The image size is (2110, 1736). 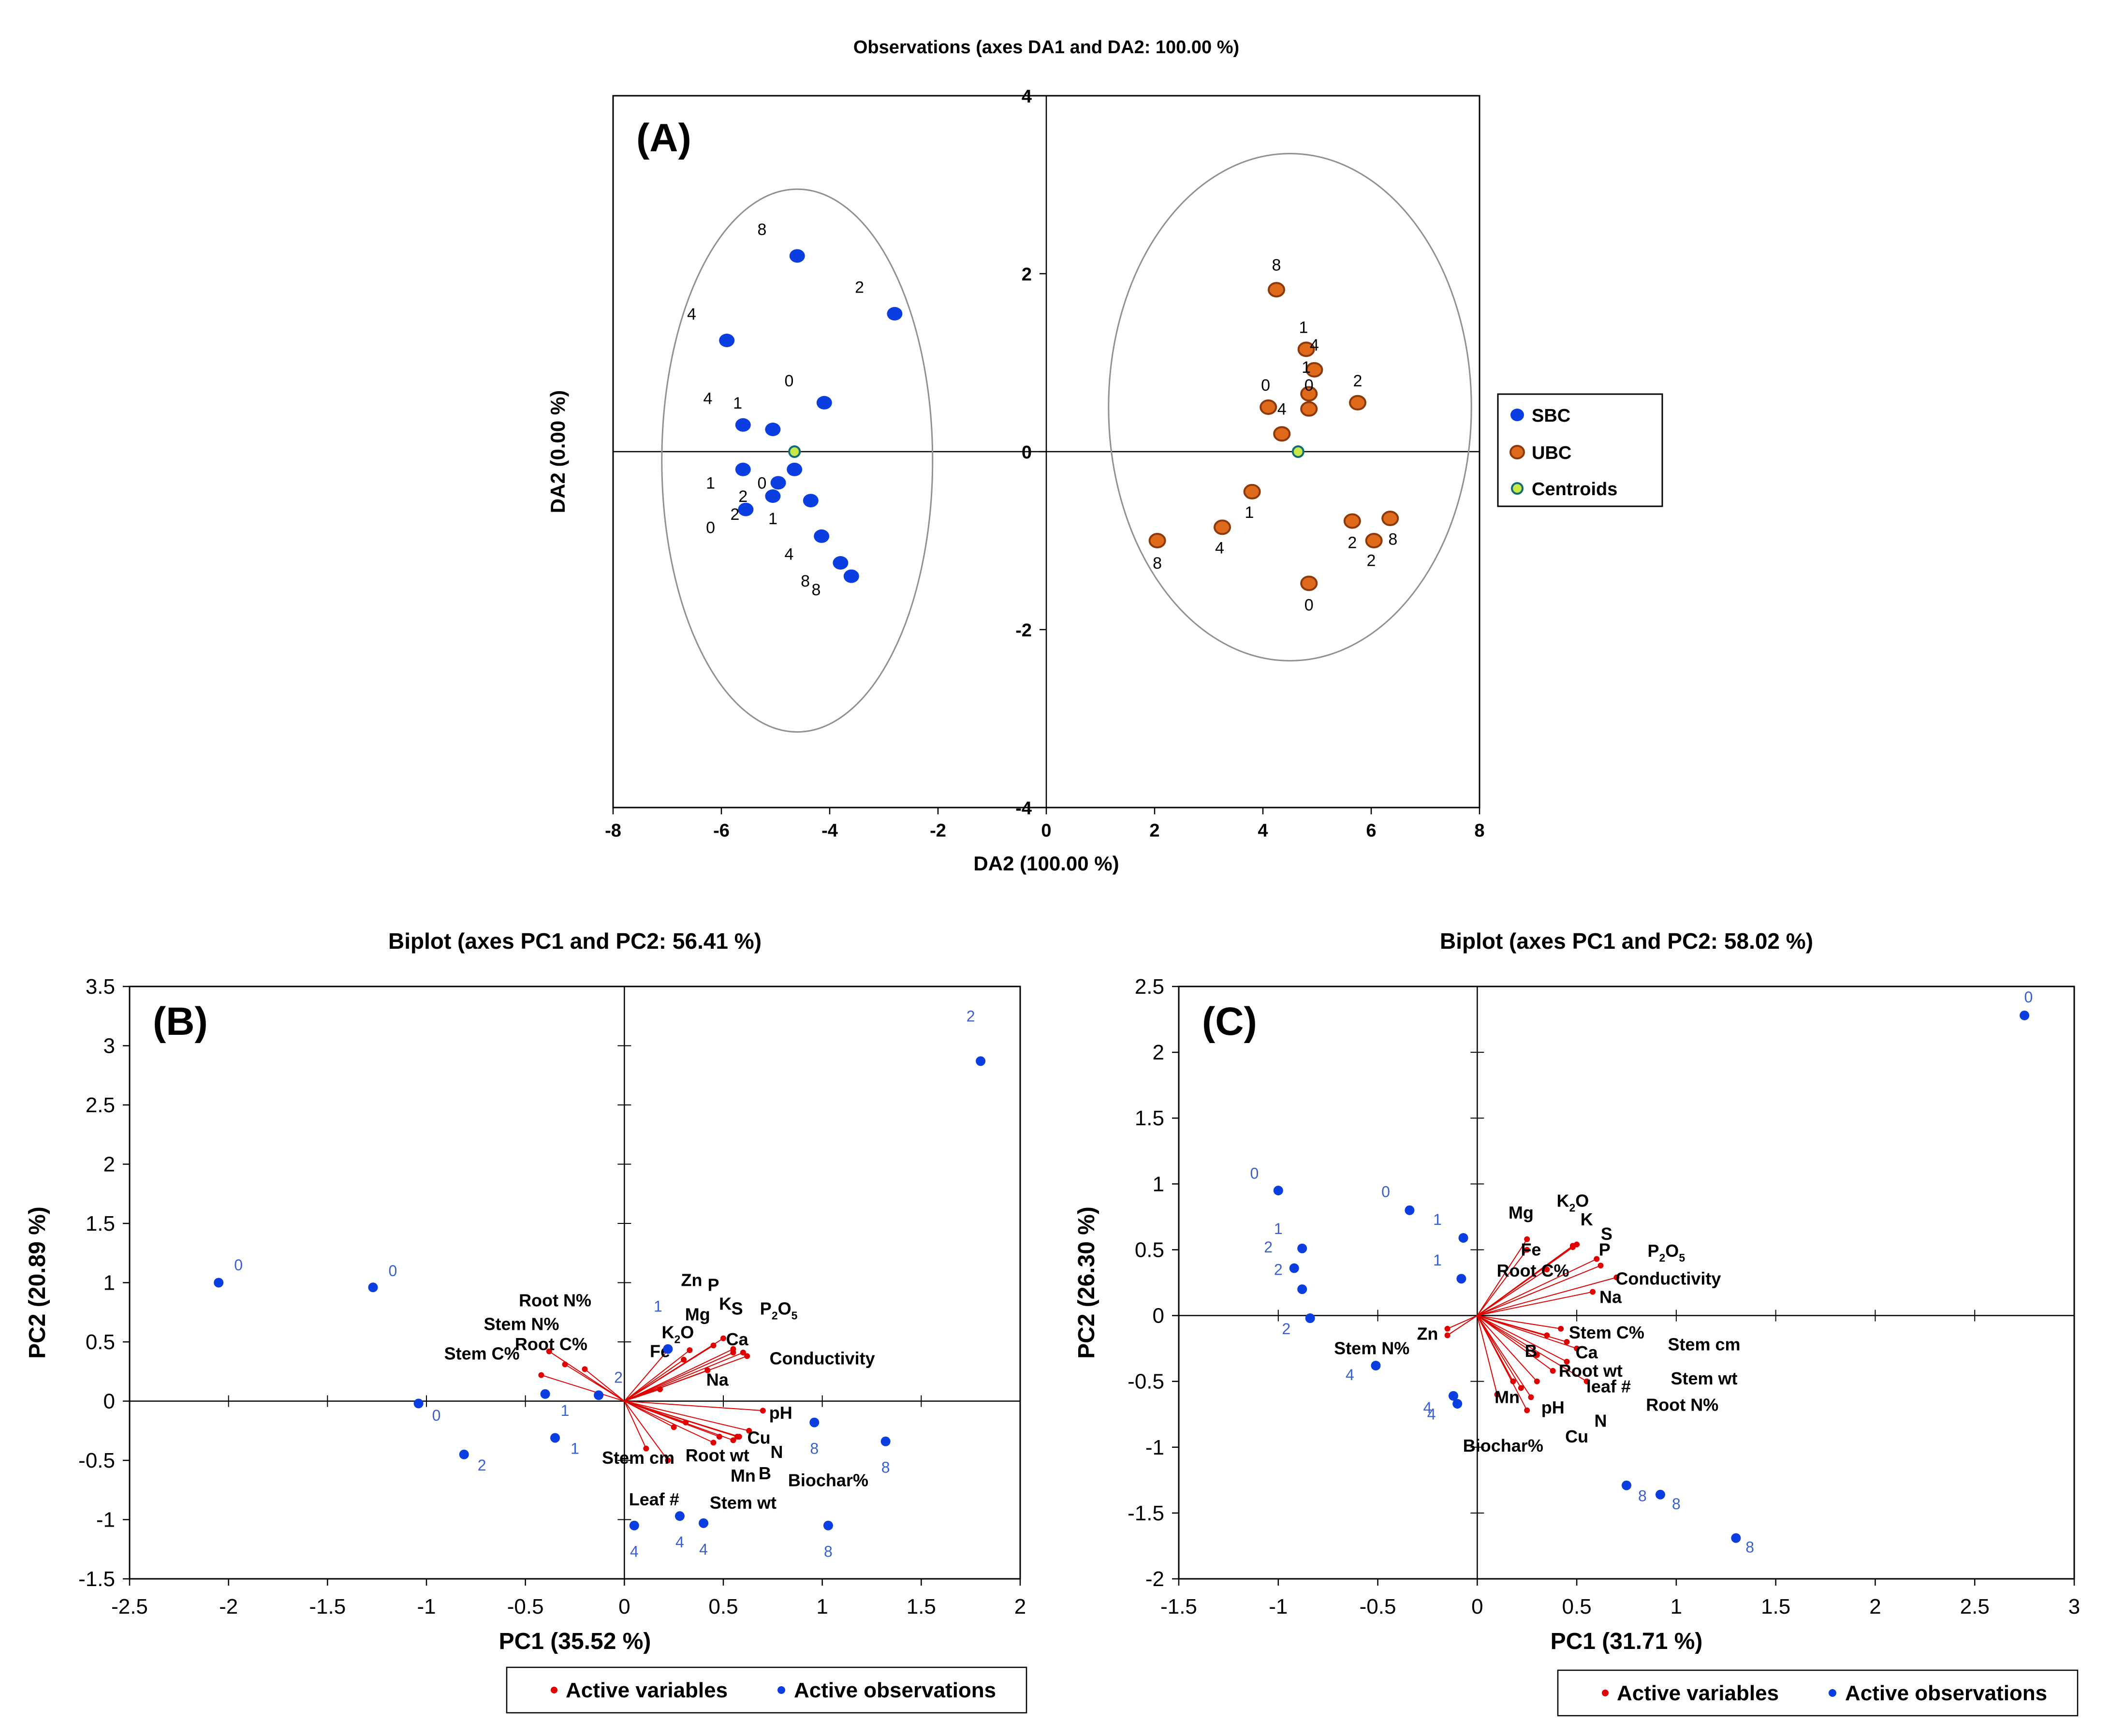 I want to click on variable-label: Biochar%, so click(x=828, y=1480).